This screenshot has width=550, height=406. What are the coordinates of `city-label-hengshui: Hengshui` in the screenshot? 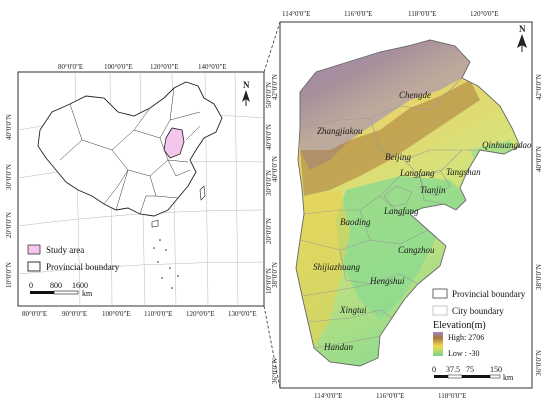 It's located at (387, 281).